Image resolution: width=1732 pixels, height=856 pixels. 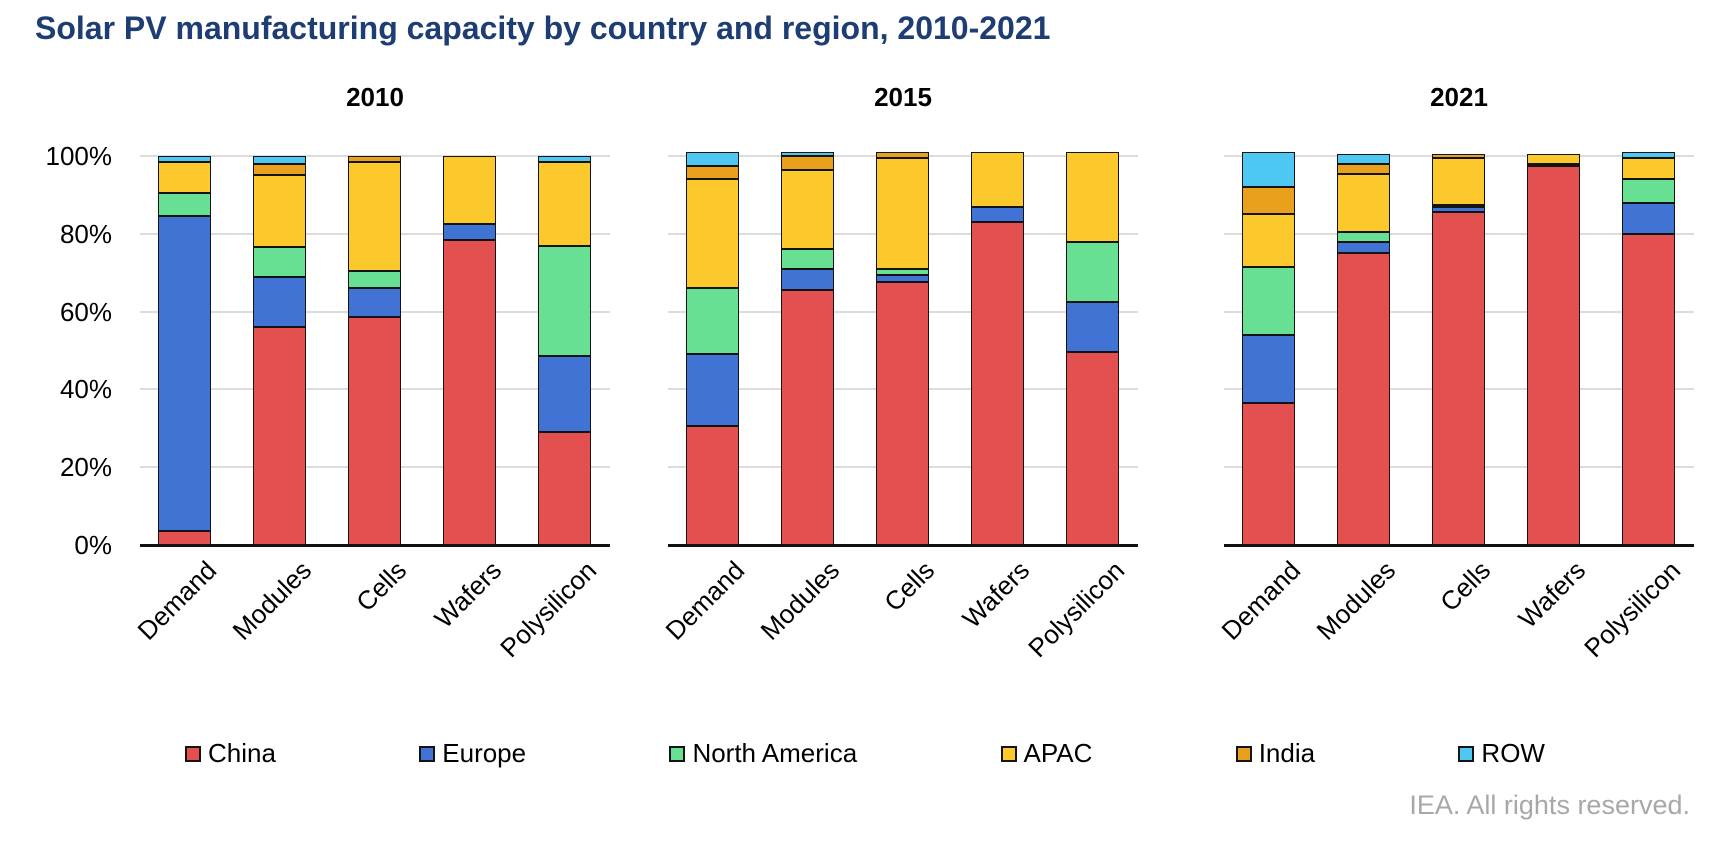 I want to click on legend-label: ROW, so click(x=1513, y=753).